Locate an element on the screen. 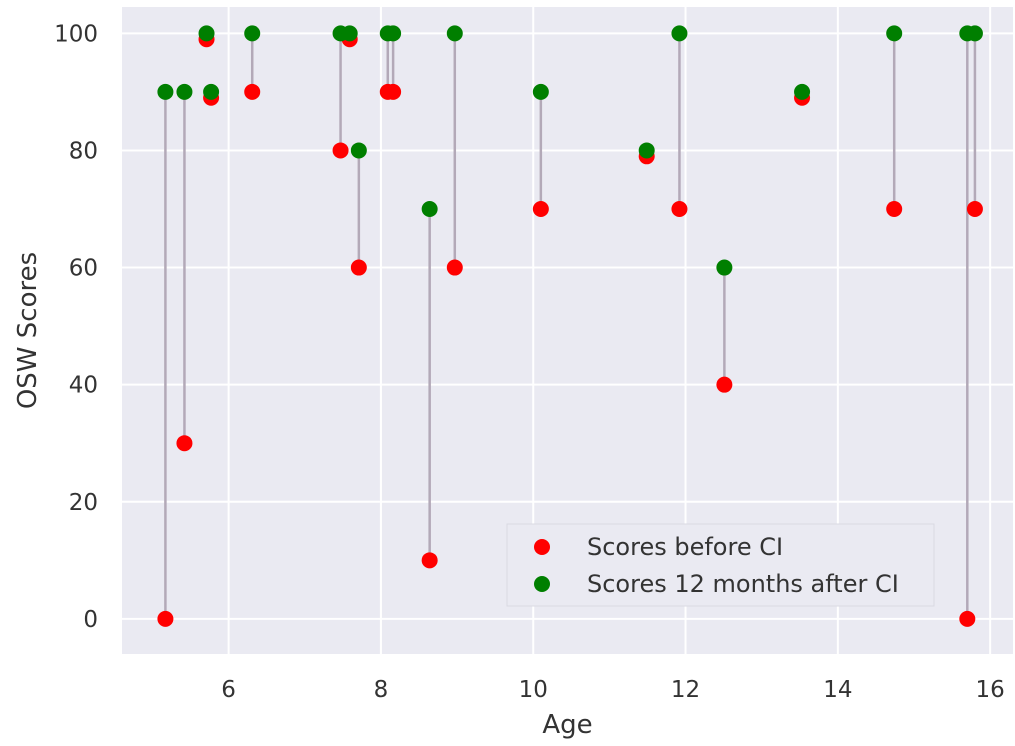 The image size is (1015, 746). y-tick-label: 20 is located at coordinates (83, 503).